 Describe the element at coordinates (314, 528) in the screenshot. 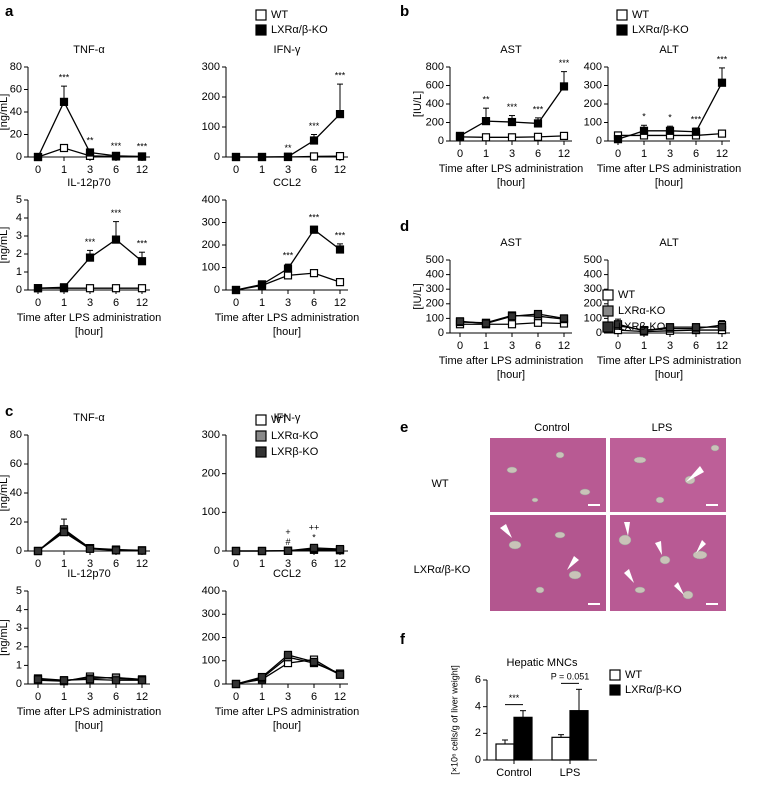

I see `significance-label: ++` at that location.